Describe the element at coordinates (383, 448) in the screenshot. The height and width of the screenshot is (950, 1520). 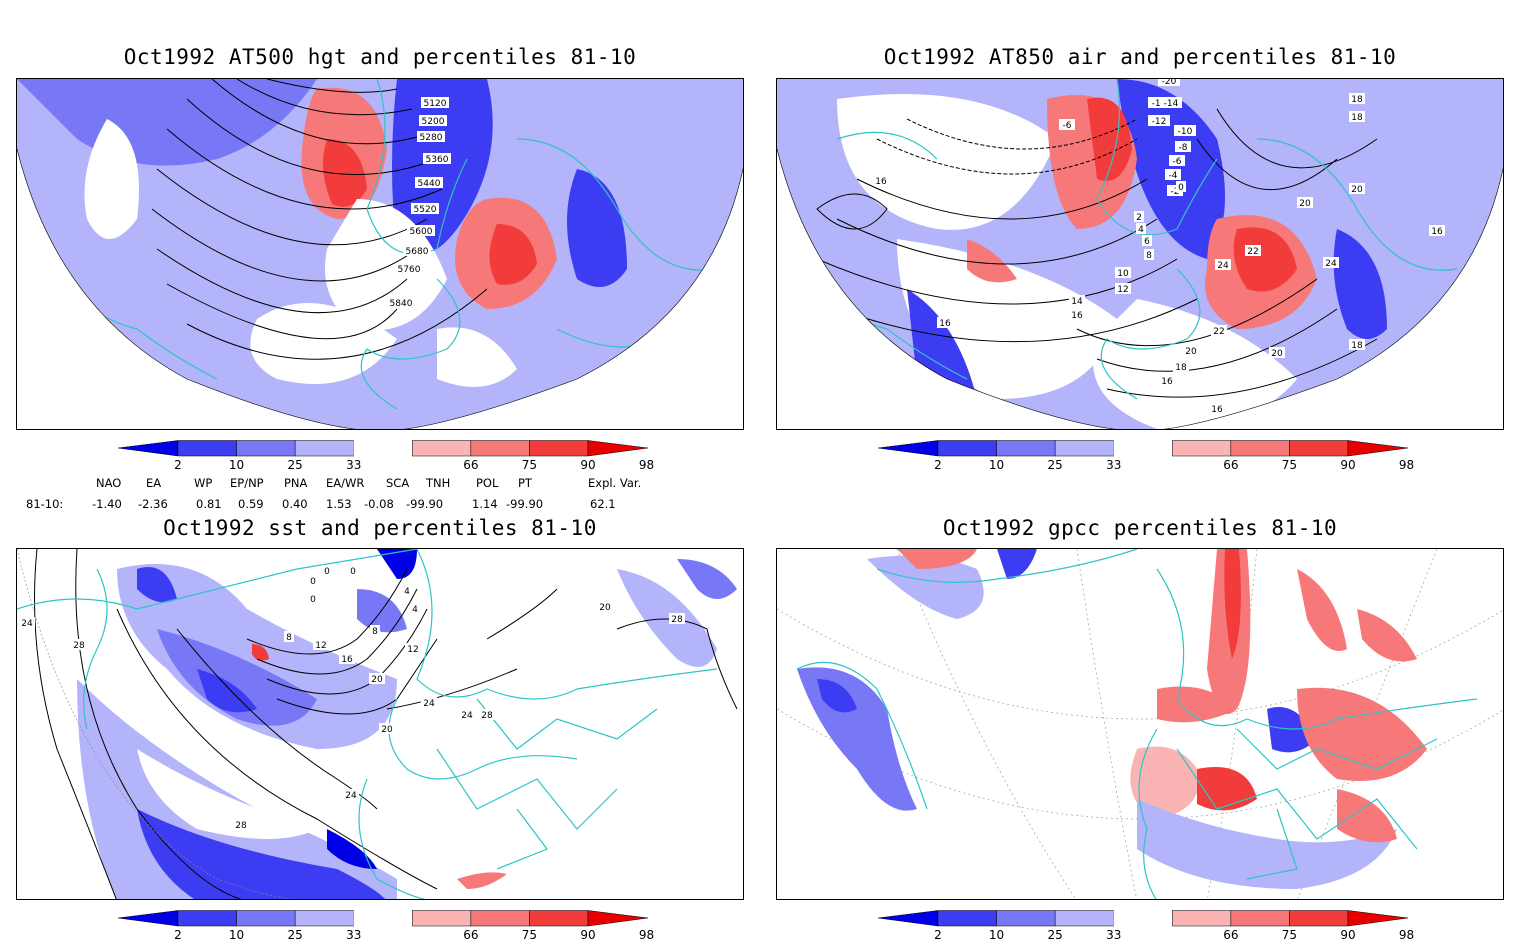
I see `colorbar-swatches` at that location.